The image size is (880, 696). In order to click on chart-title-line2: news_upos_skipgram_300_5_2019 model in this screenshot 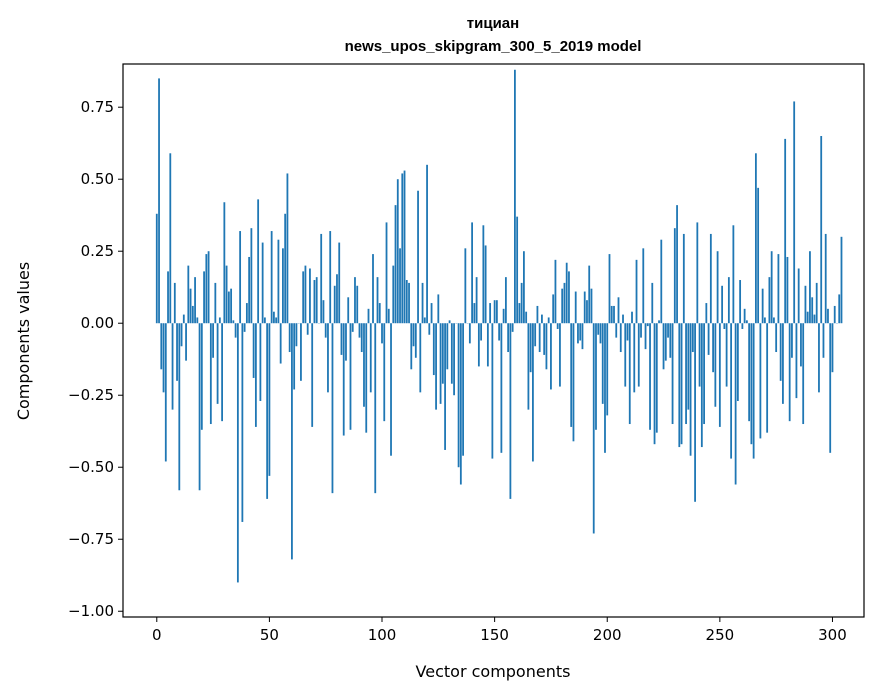, I will do `click(493, 46)`.